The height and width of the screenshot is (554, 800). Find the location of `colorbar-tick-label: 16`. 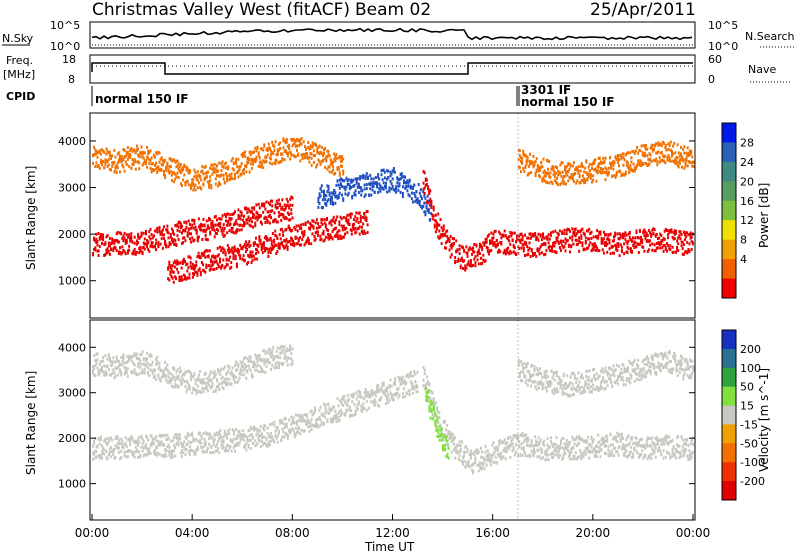

colorbar-tick-label: 16 is located at coordinates (747, 201).